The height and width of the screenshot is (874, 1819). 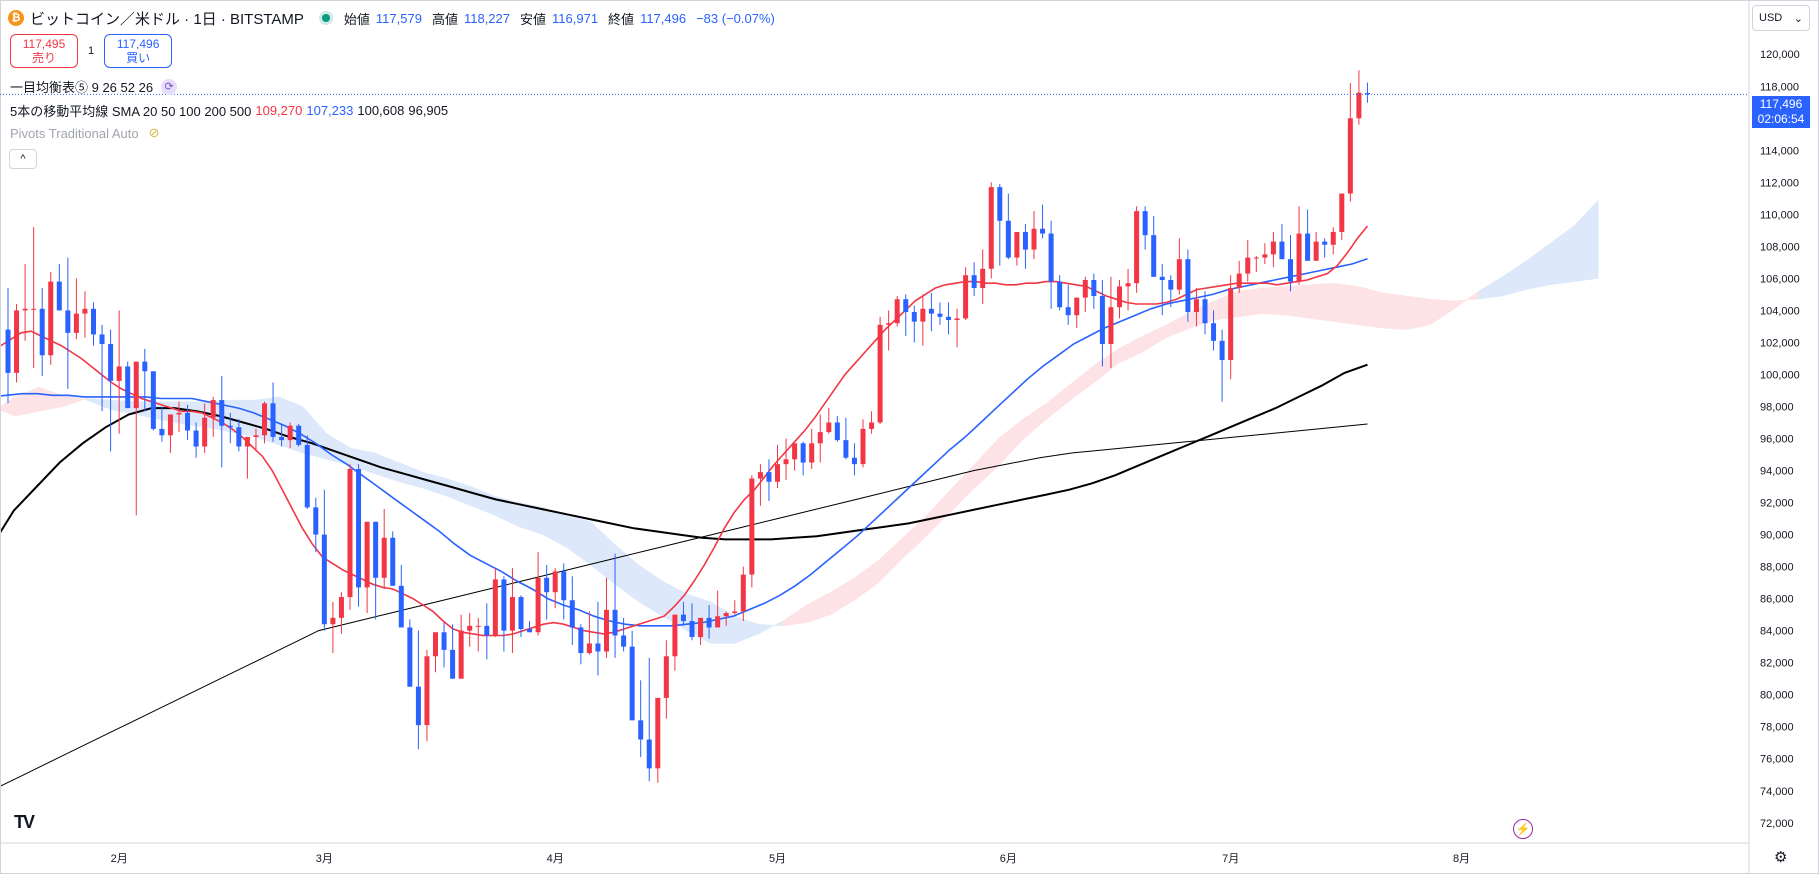 I want to click on buy-button: 117,496 買い, so click(x=138, y=51).